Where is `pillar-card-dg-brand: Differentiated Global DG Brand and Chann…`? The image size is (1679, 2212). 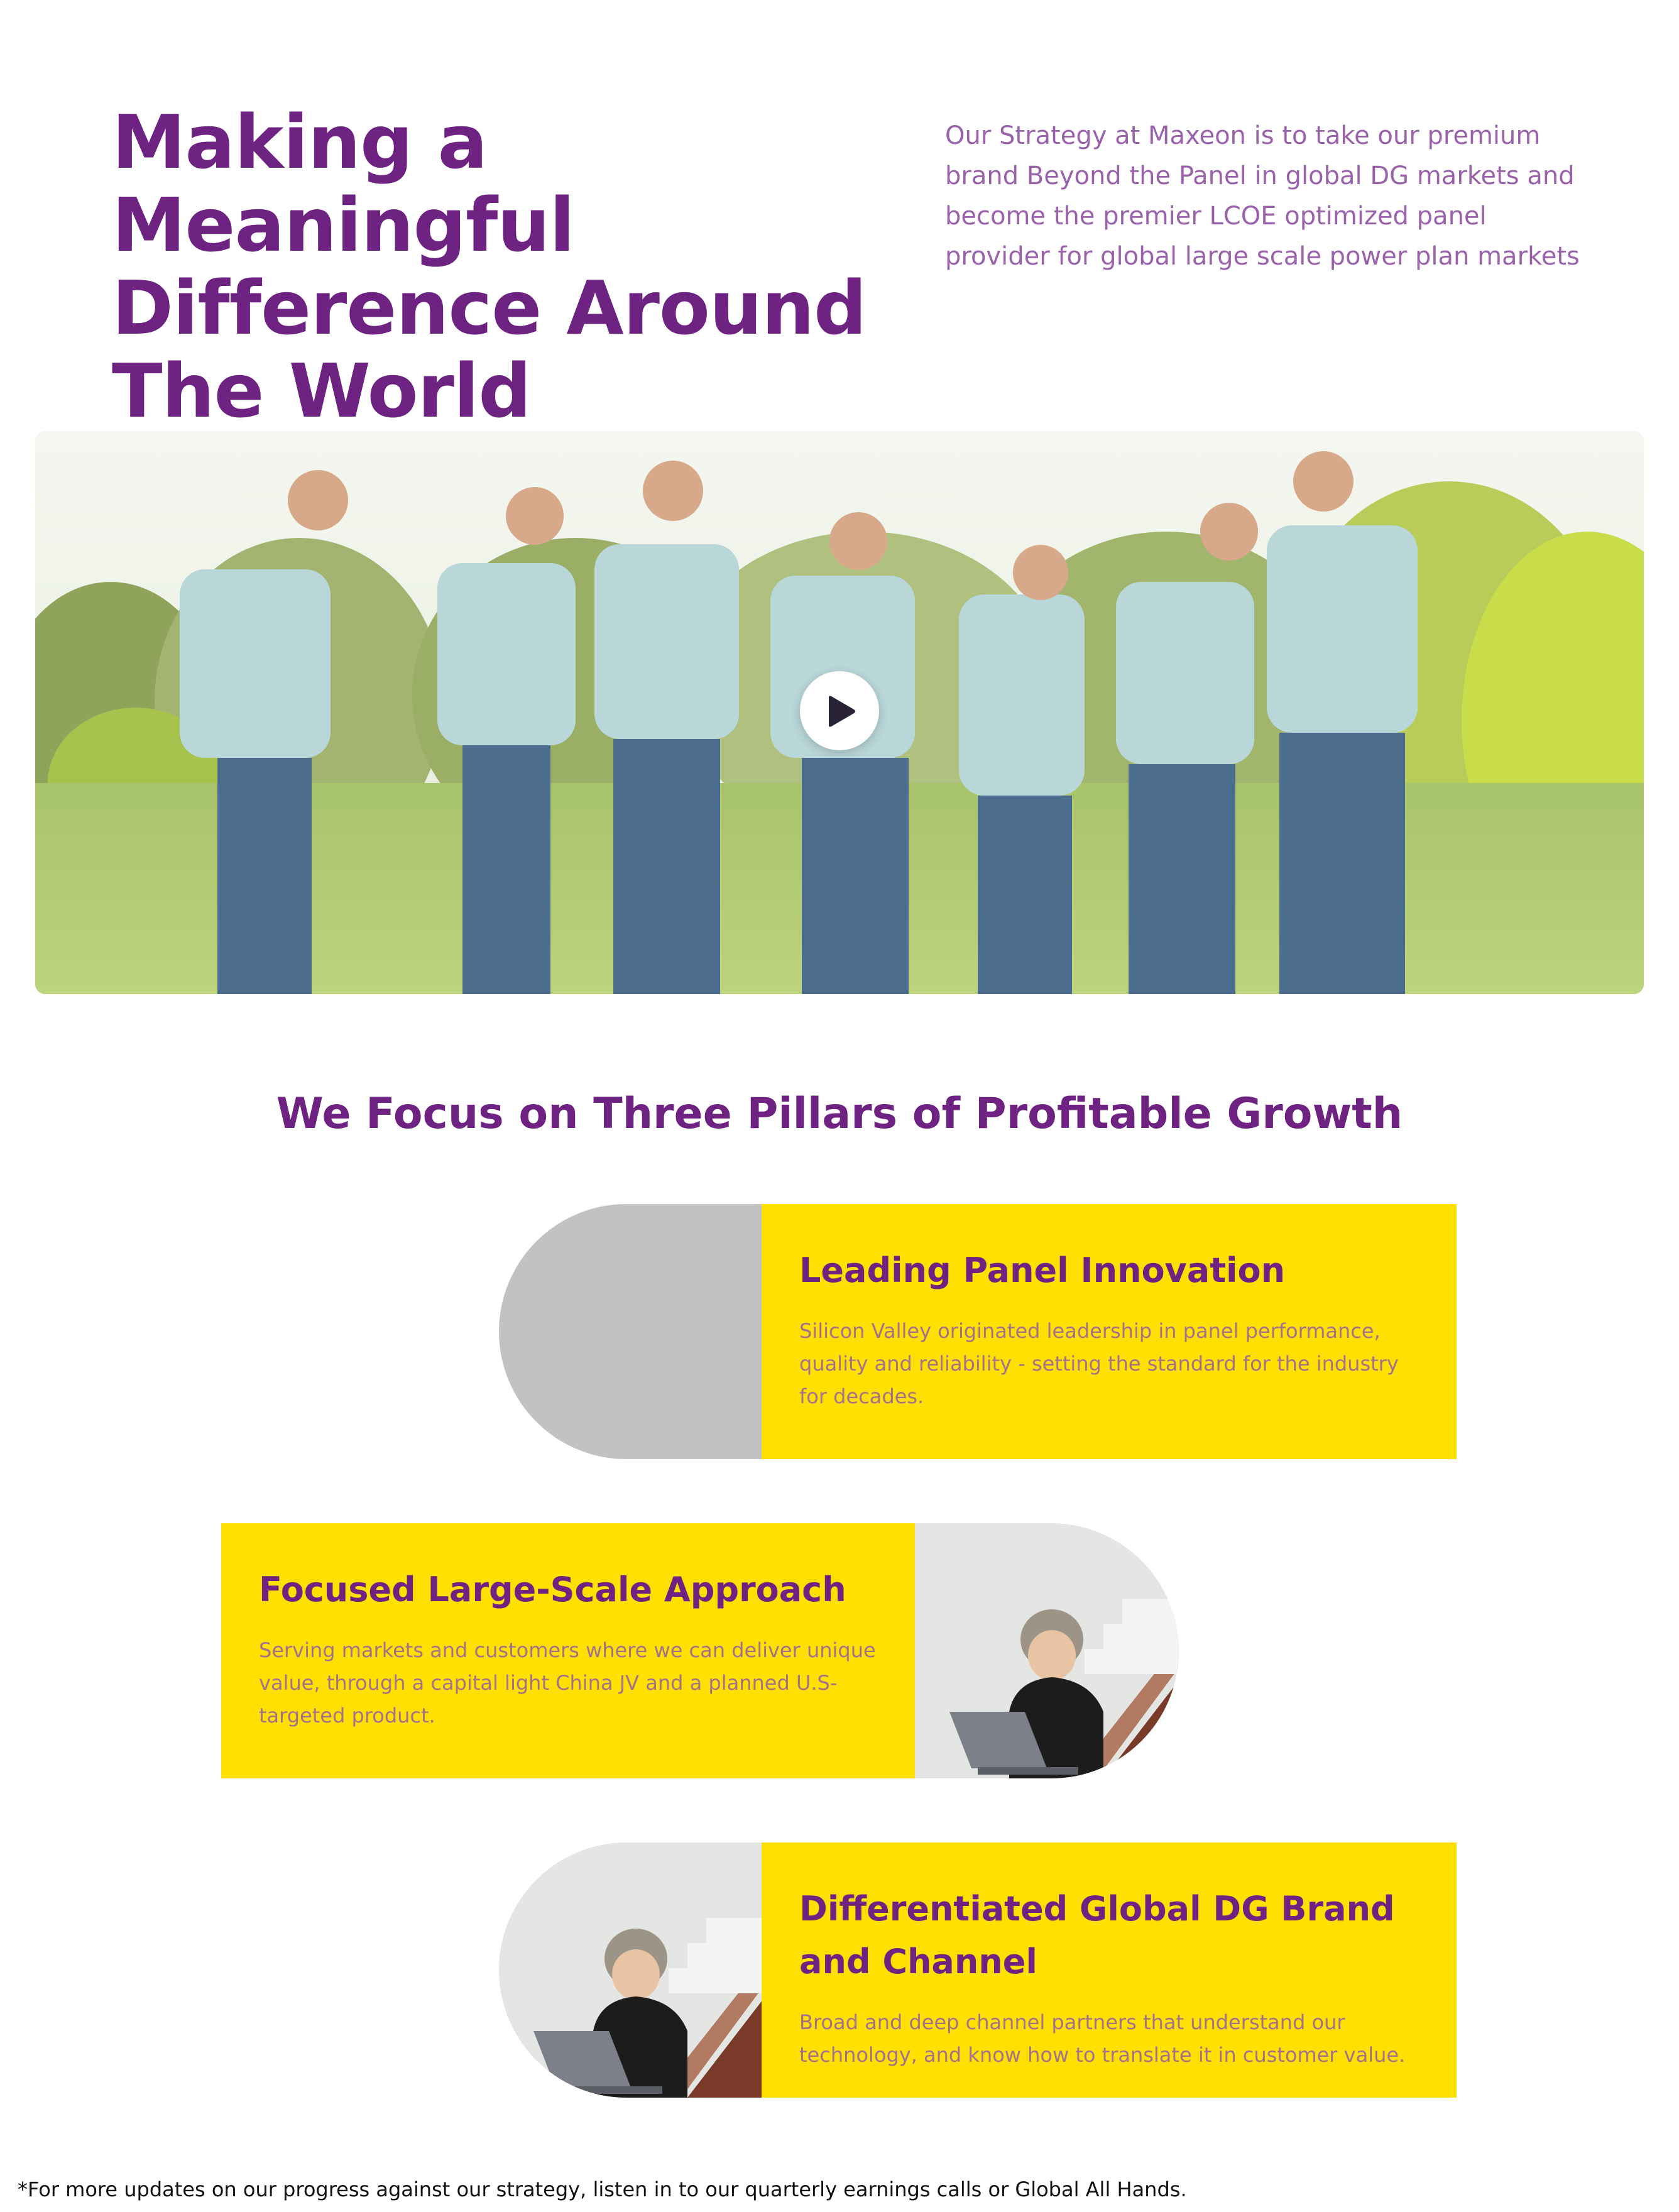 pillar-card-dg-brand: Differentiated Global DG Brand and Chann… is located at coordinates (1109, 1970).